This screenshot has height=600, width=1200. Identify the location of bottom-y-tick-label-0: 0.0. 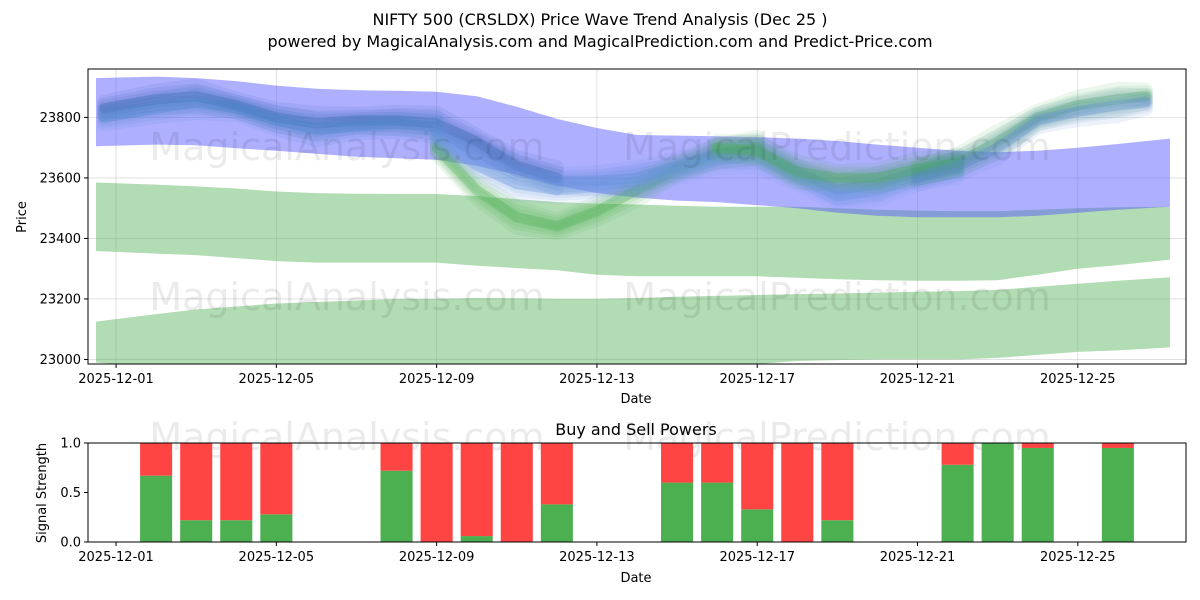
(70, 543).